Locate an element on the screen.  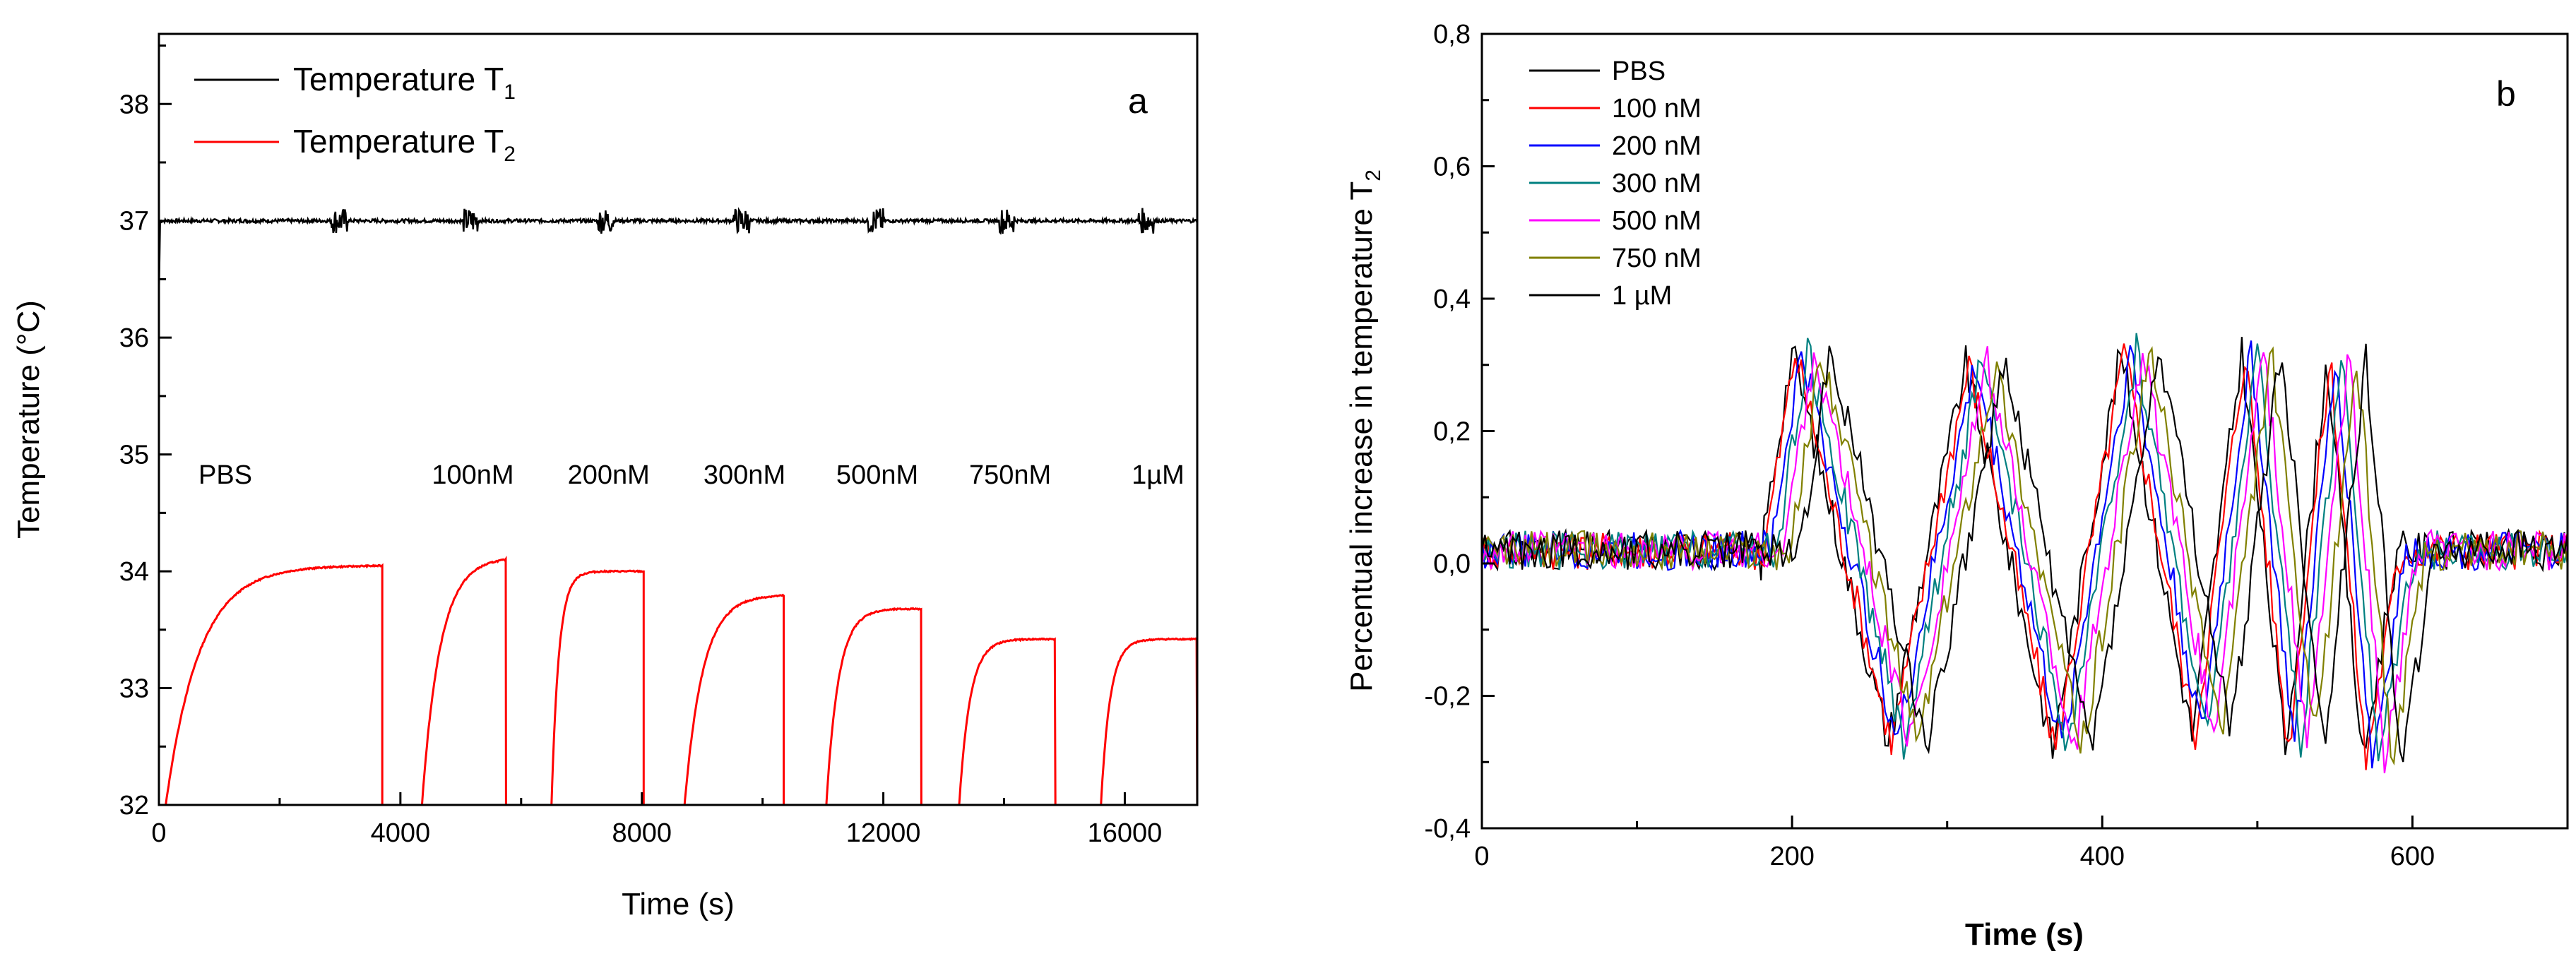
a-ytick-label: 34 is located at coordinates (134, 572).